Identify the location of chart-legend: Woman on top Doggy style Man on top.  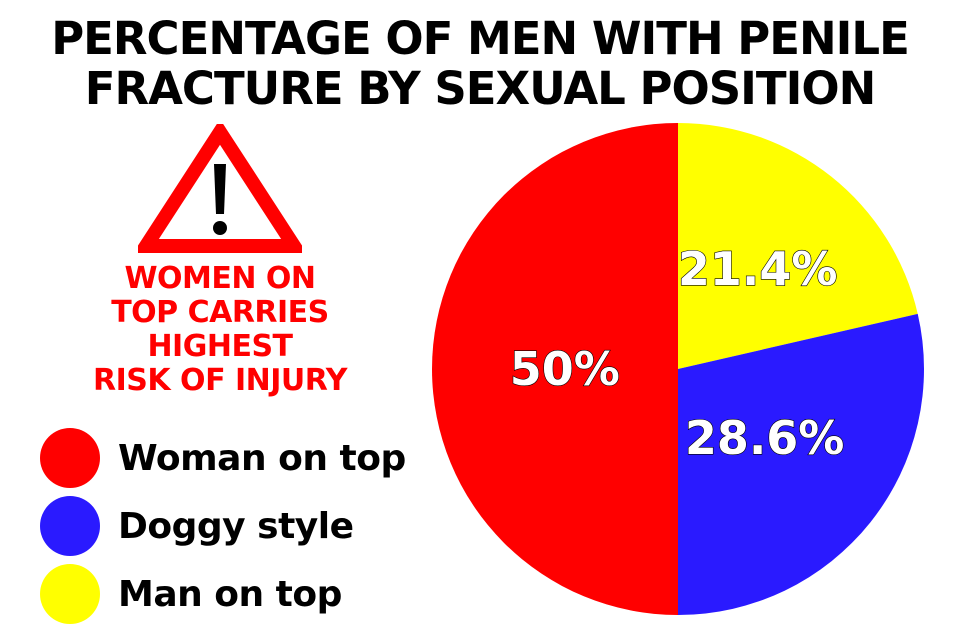
(240, 526).